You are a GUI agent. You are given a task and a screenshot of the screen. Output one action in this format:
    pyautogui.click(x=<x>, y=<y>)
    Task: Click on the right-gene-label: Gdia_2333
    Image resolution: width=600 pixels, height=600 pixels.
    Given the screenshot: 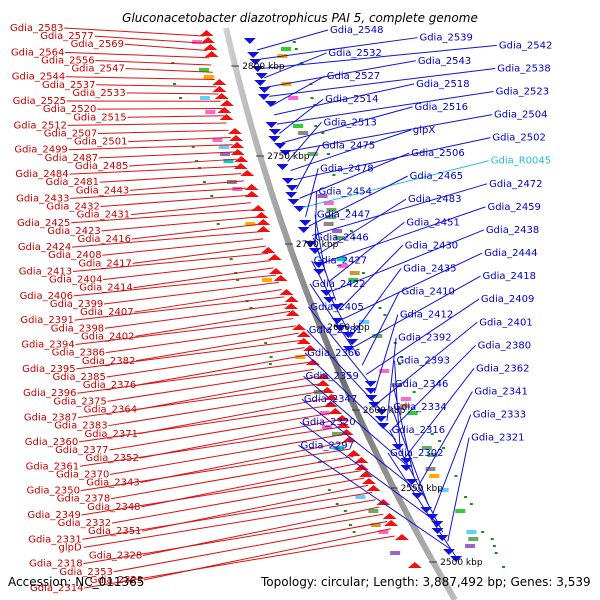 What is the action you would take?
    pyautogui.click(x=499, y=415)
    